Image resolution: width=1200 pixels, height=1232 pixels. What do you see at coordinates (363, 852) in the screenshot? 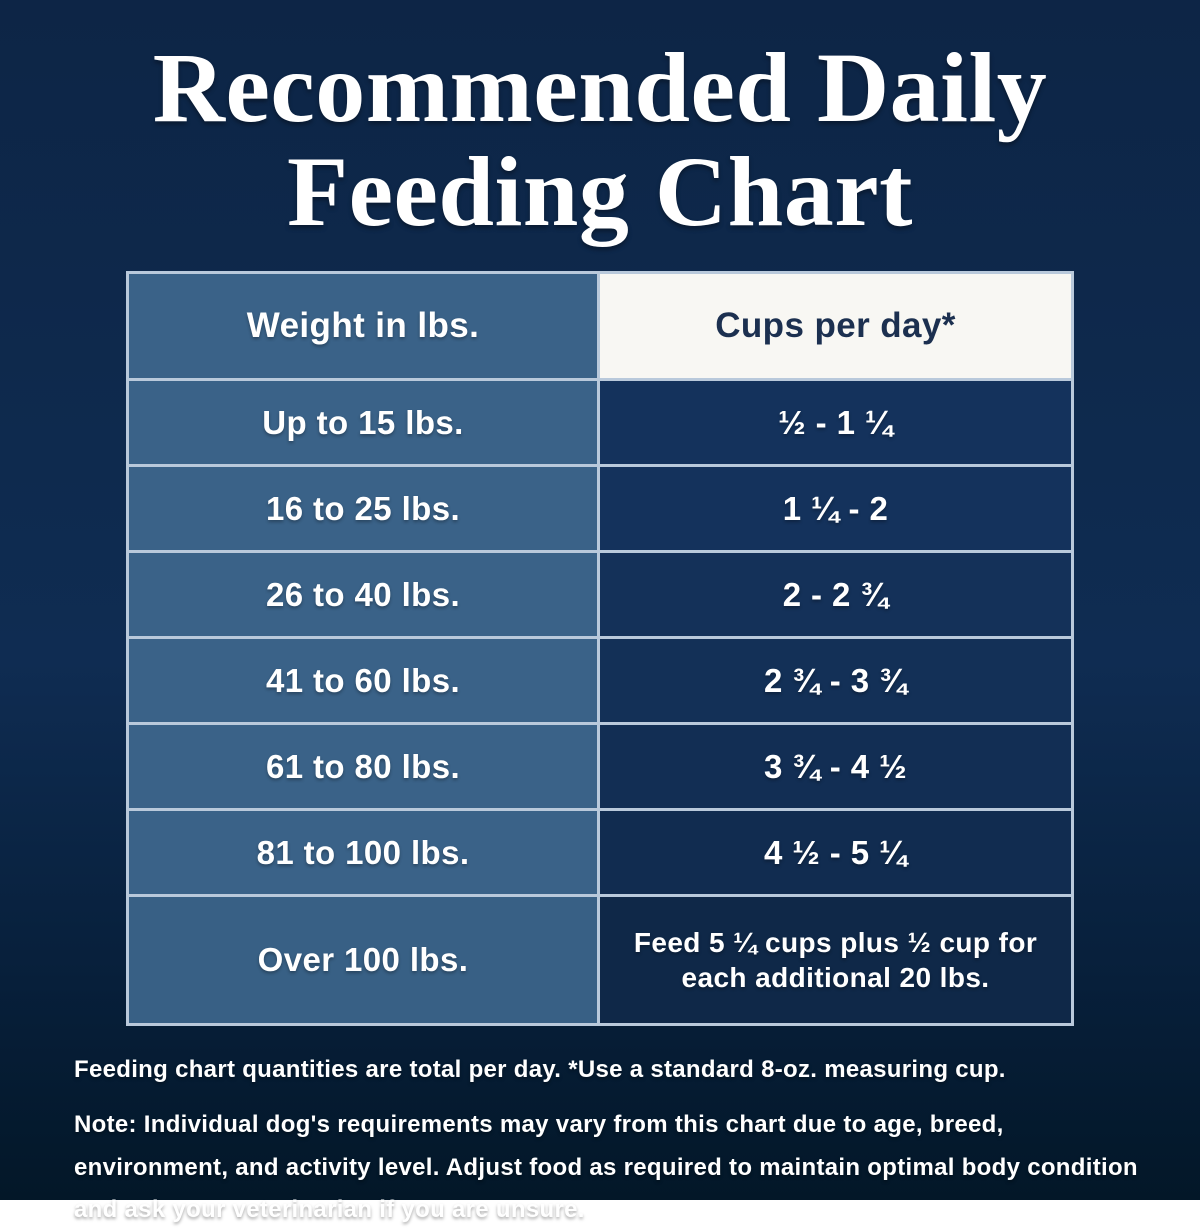
I see `weight-cell: 81 to 100 lbs.` at bounding box center [363, 852].